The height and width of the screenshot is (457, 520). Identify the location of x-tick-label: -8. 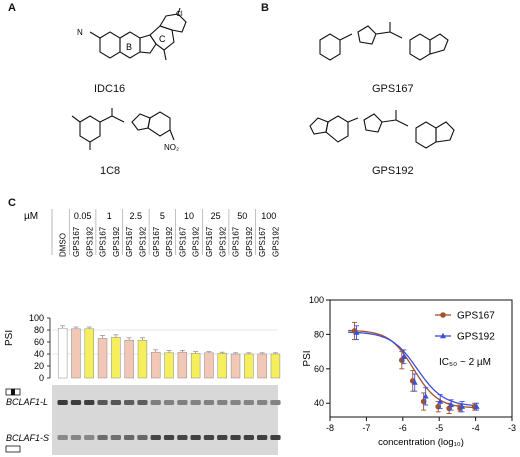
(330, 428).